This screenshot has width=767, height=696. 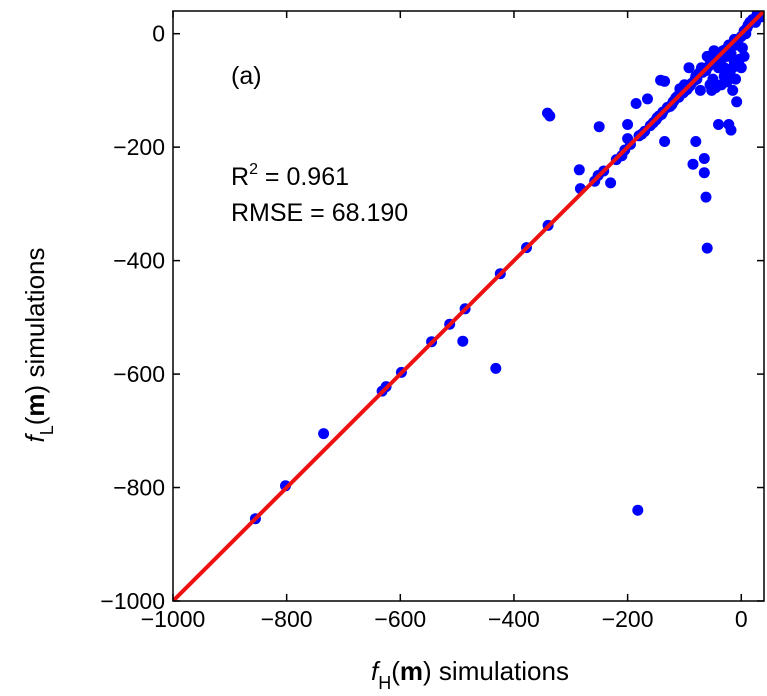 What do you see at coordinates (376, 671) in the screenshot?
I see `x-label-f: f` at bounding box center [376, 671].